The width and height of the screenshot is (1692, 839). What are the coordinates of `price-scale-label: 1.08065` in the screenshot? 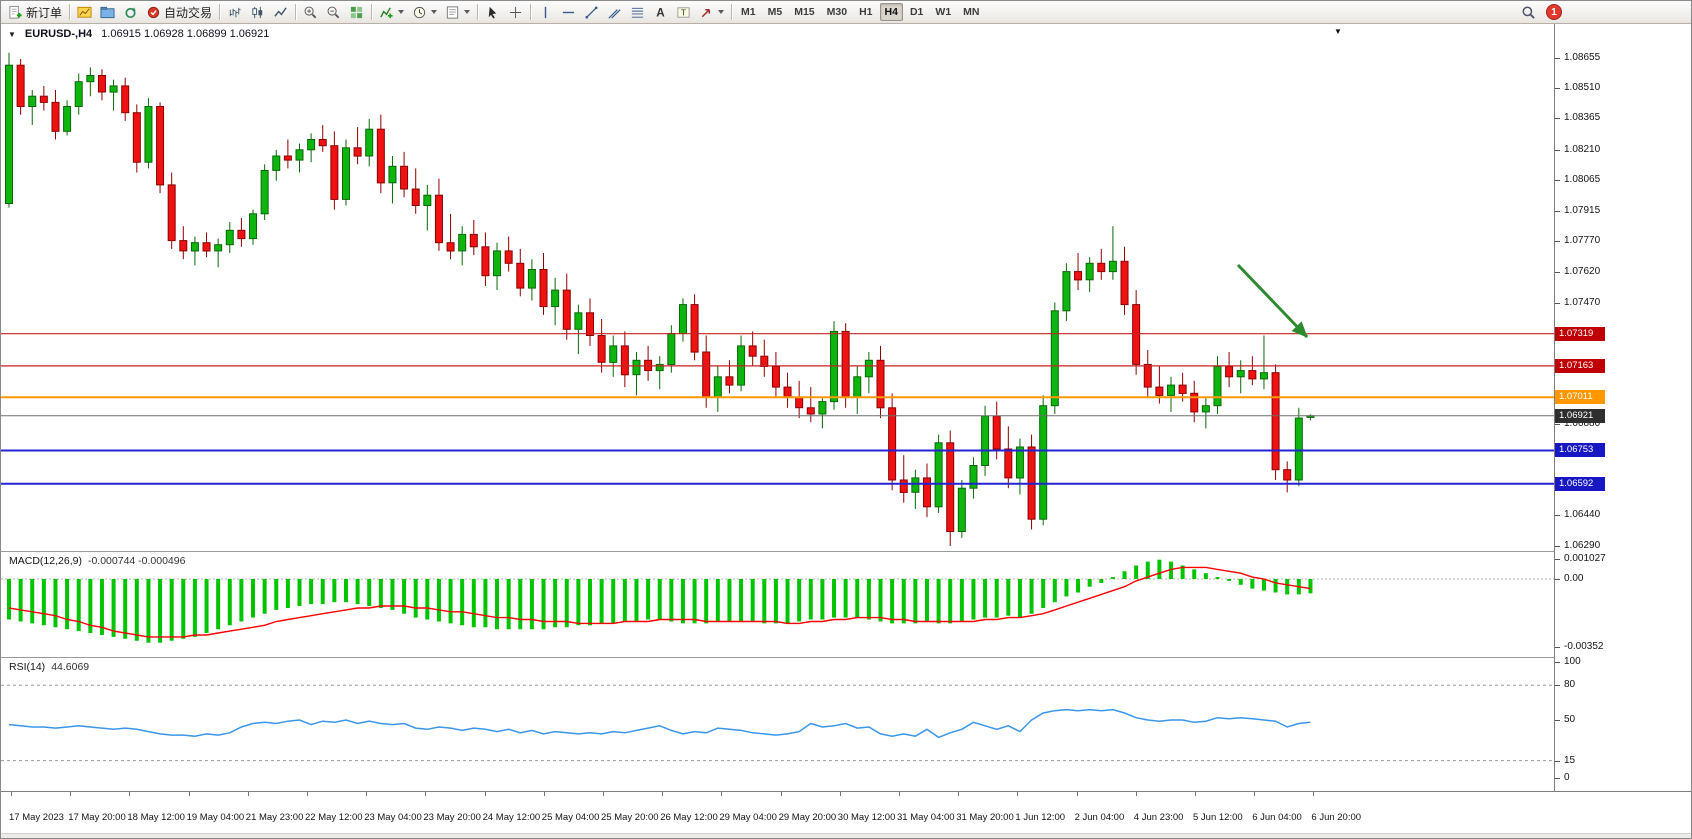 It's located at (1582, 179).